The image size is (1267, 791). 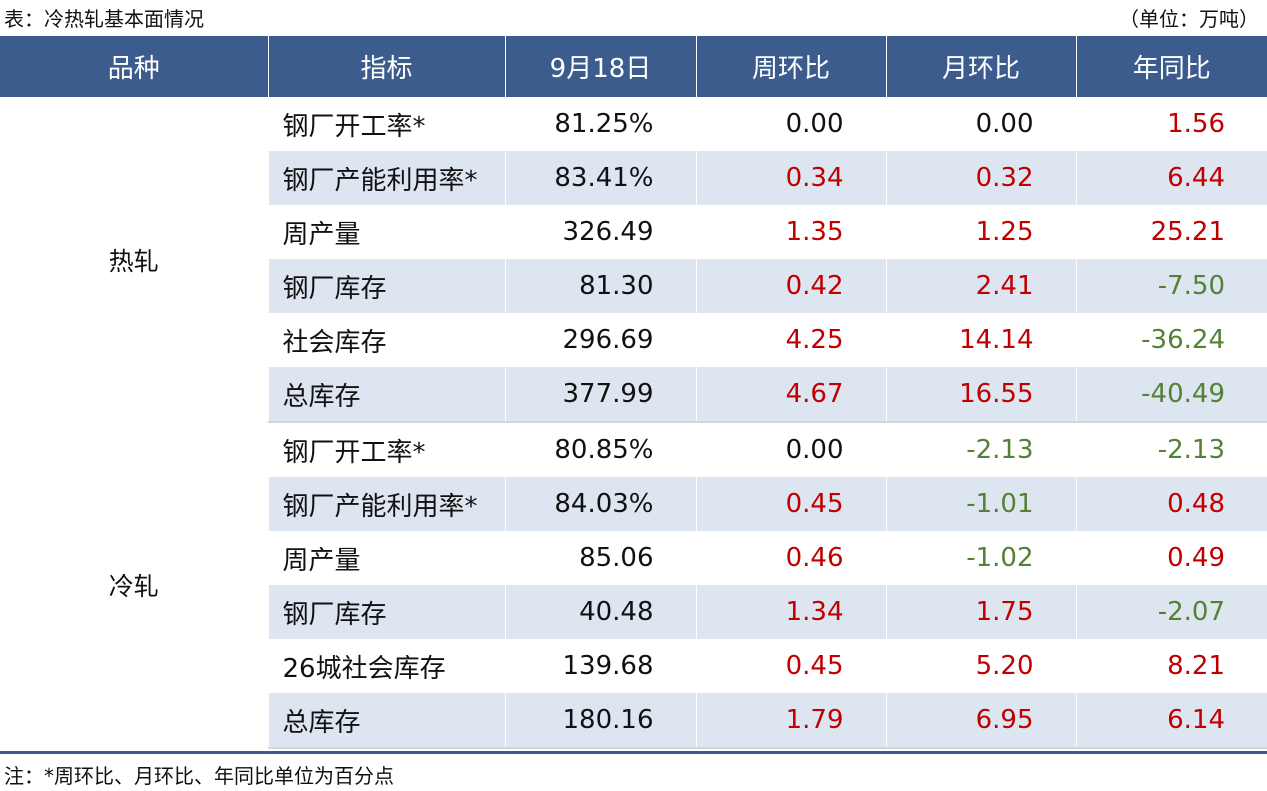 What do you see at coordinates (791, 395) in the screenshot?
I see `wow-cell: 4.67` at bounding box center [791, 395].